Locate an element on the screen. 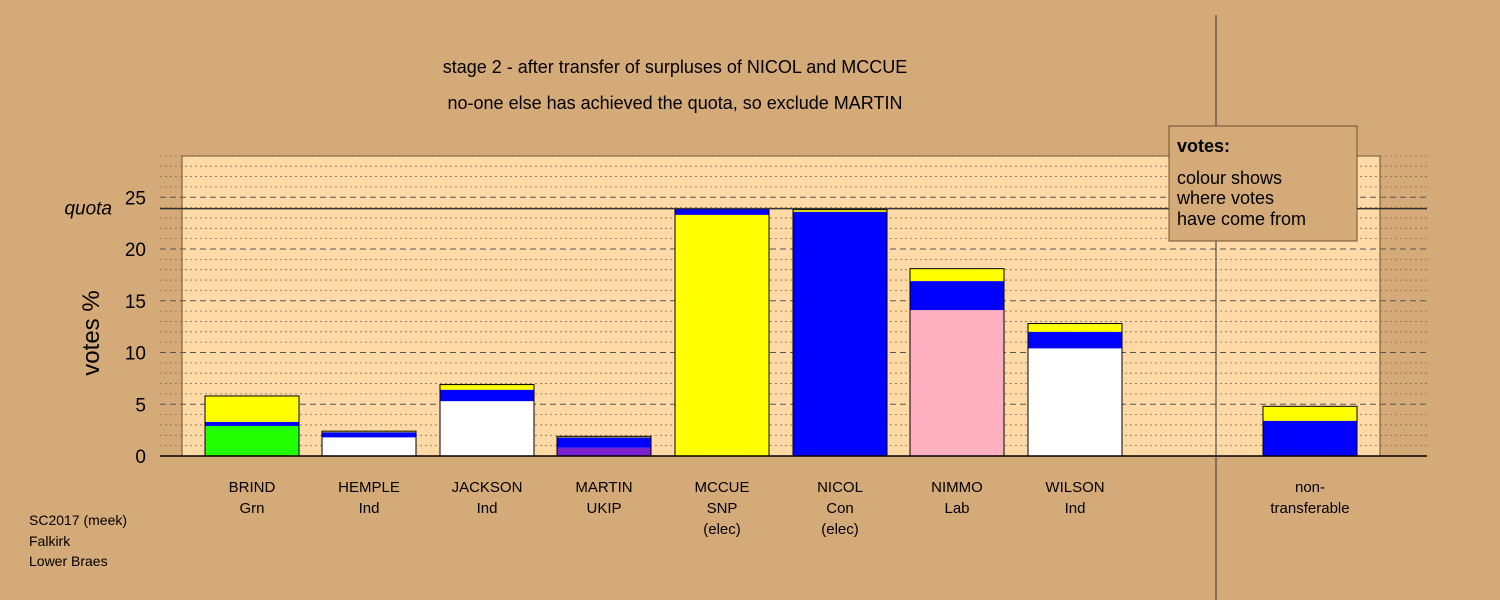 This screenshot has width=1500, height=600. y-tick-label: 10 is located at coordinates (135, 354).